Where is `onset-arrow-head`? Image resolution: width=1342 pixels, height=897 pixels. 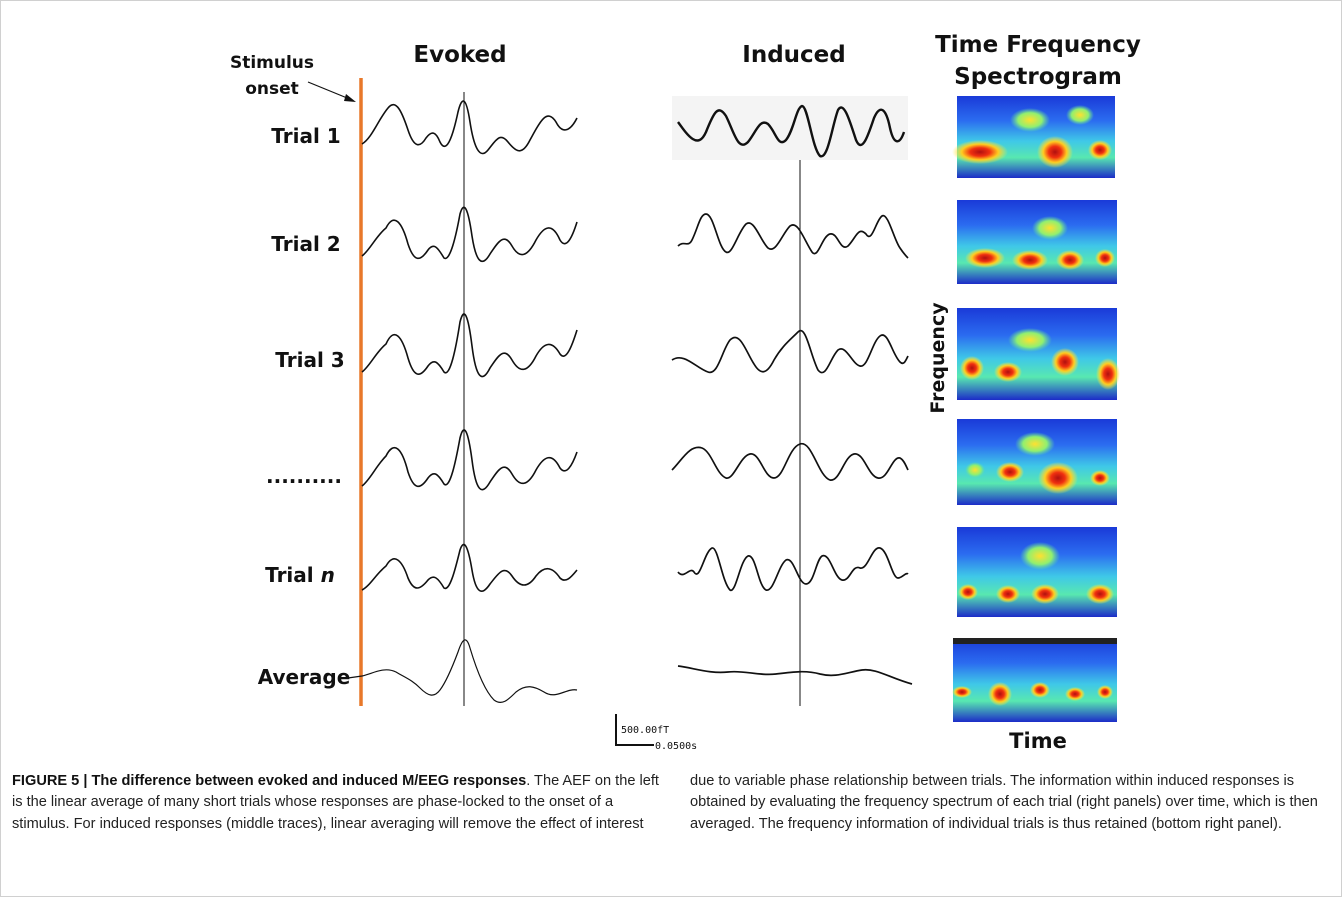 onset-arrow-head is located at coordinates (350, 98).